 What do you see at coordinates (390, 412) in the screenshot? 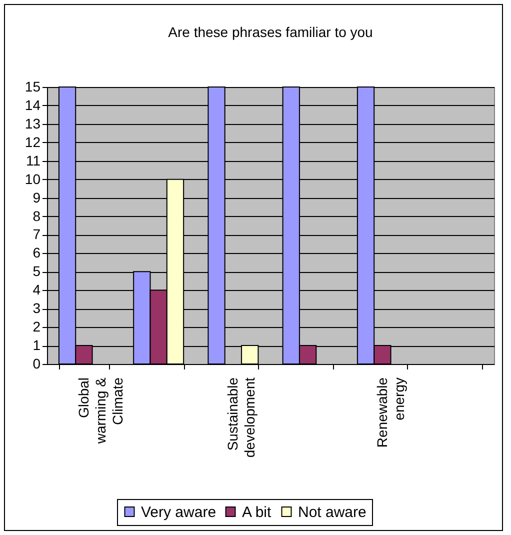
I see `x-tick-label: Renewable energy` at bounding box center [390, 412].